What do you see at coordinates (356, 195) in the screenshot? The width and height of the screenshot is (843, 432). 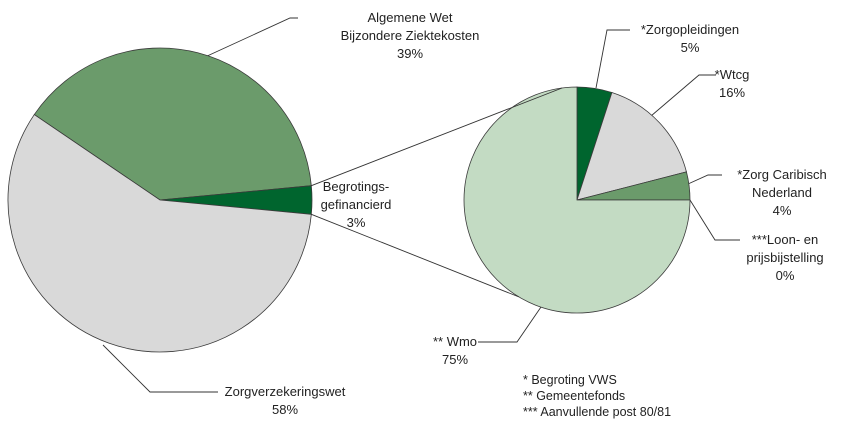 I see `slice-name: Begrotings-gefinancierd` at bounding box center [356, 195].